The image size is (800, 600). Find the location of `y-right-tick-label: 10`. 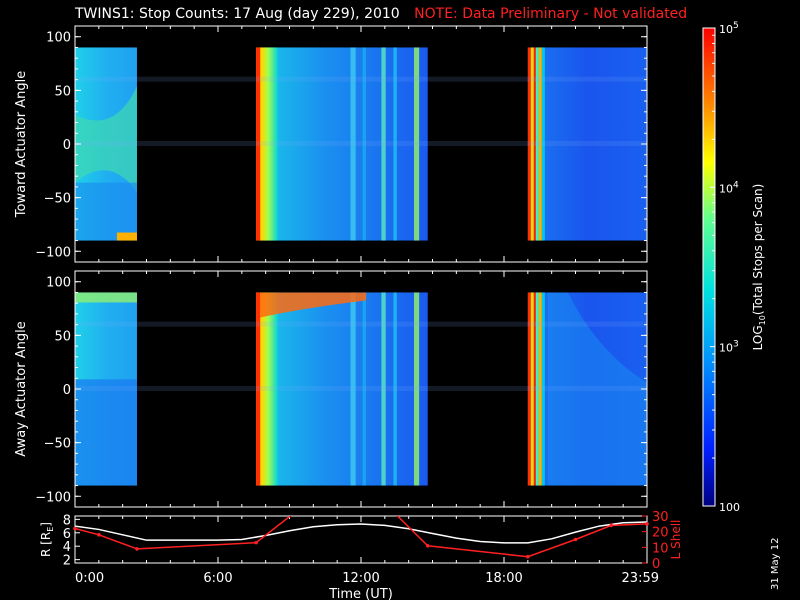

y-right-tick-label: 10 is located at coordinates (660, 548).